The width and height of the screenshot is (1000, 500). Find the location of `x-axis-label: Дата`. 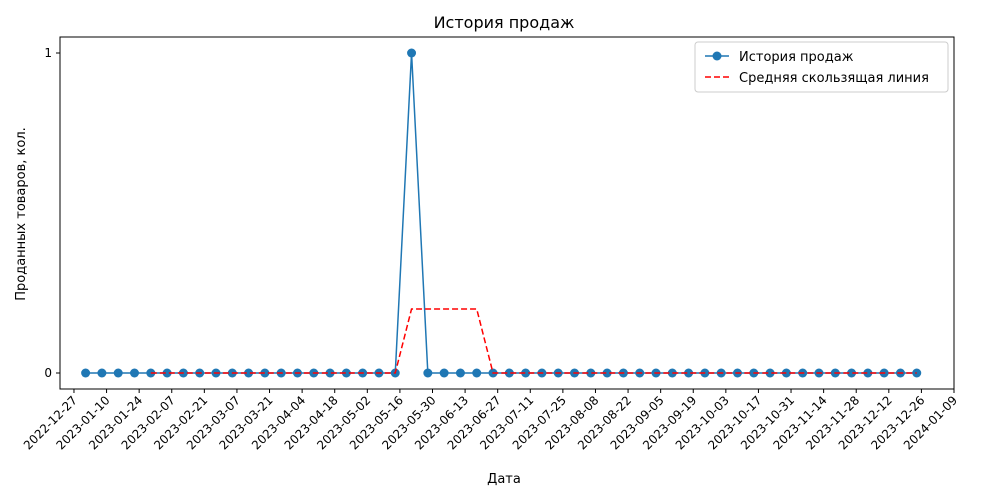

x-axis-label: Дата is located at coordinates (504, 479).